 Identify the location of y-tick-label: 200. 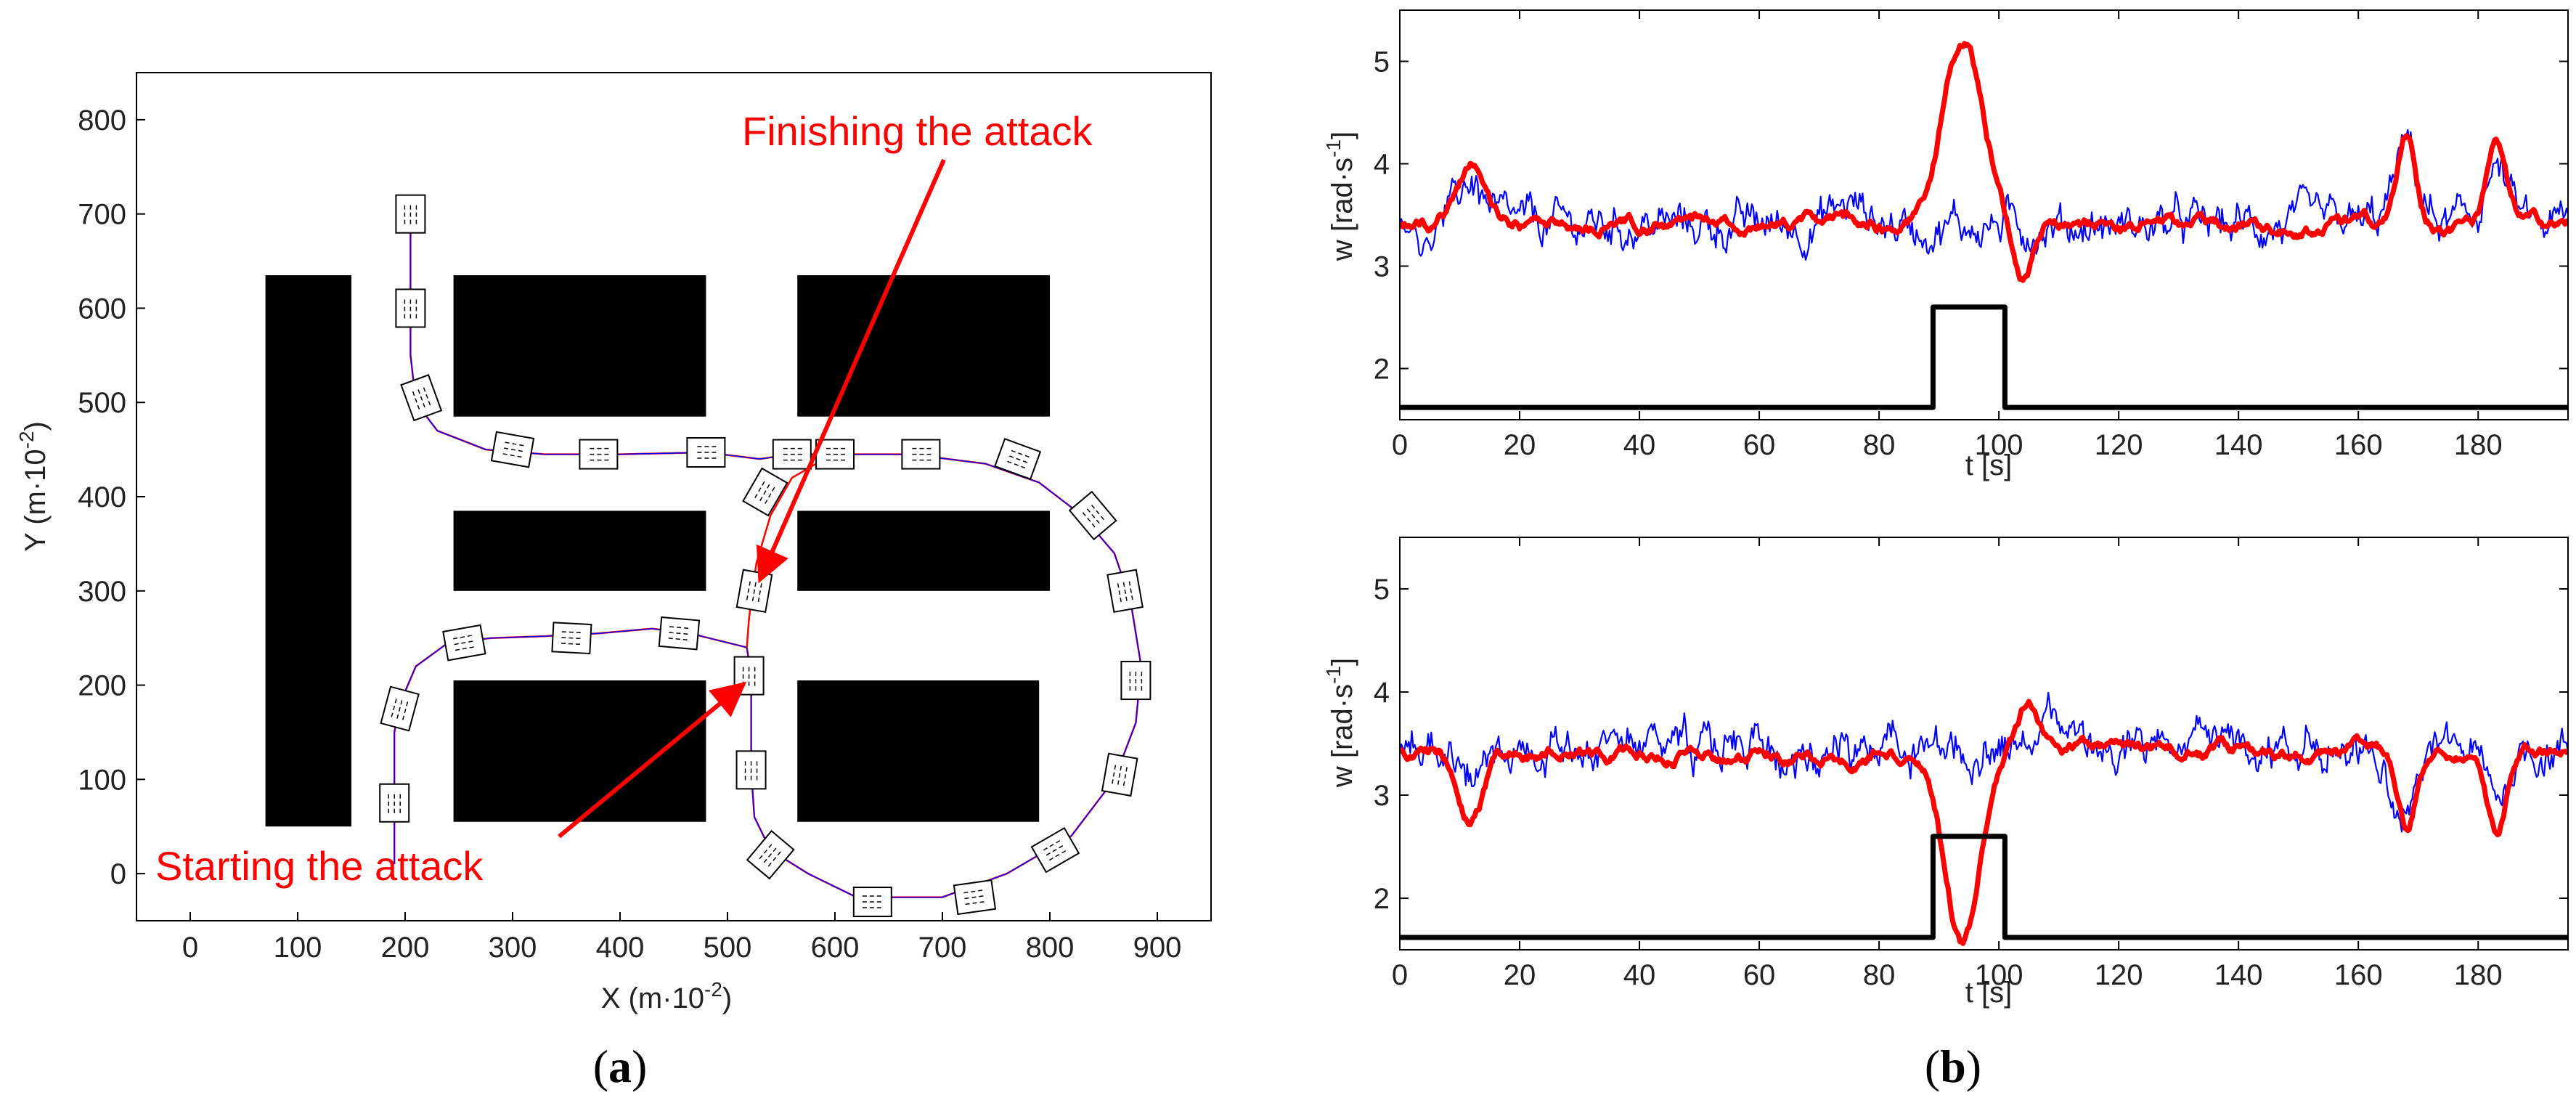
(102, 686).